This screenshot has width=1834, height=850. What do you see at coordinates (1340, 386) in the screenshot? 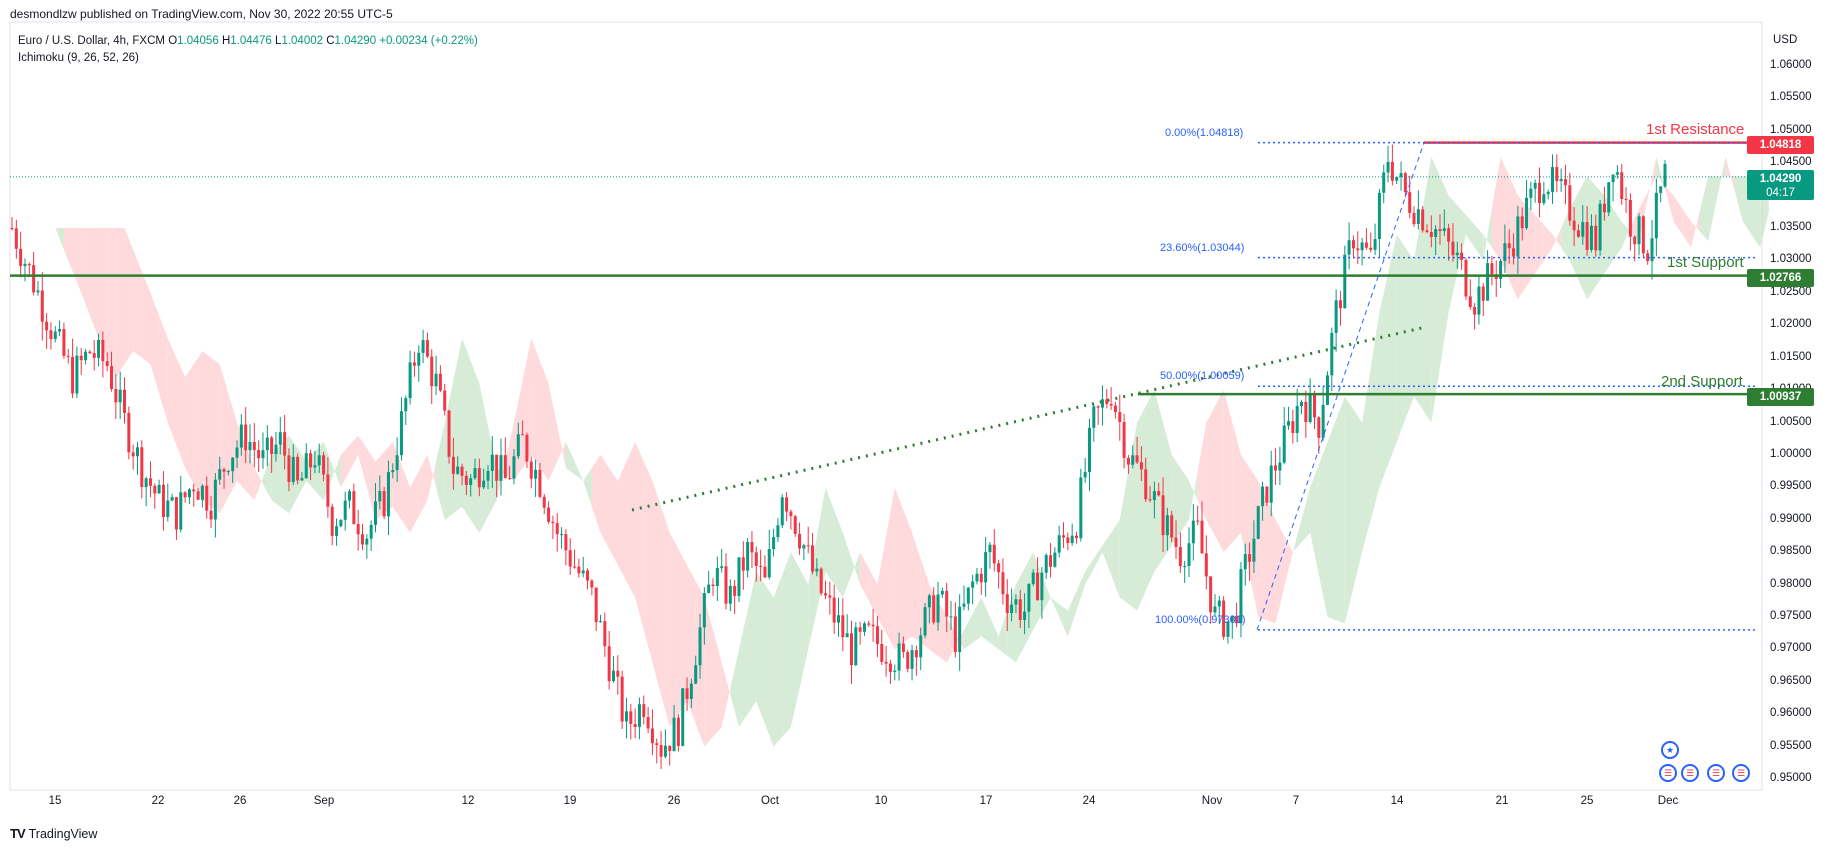
I see `fib-trend-line` at bounding box center [1340, 386].